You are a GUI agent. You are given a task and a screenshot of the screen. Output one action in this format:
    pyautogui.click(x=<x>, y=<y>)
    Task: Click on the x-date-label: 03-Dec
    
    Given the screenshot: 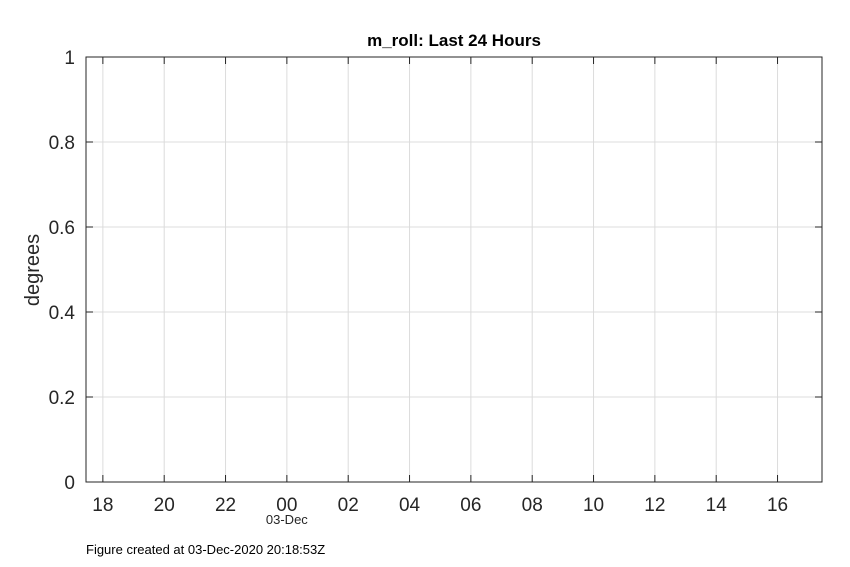 What is the action you would take?
    pyautogui.click(x=287, y=519)
    